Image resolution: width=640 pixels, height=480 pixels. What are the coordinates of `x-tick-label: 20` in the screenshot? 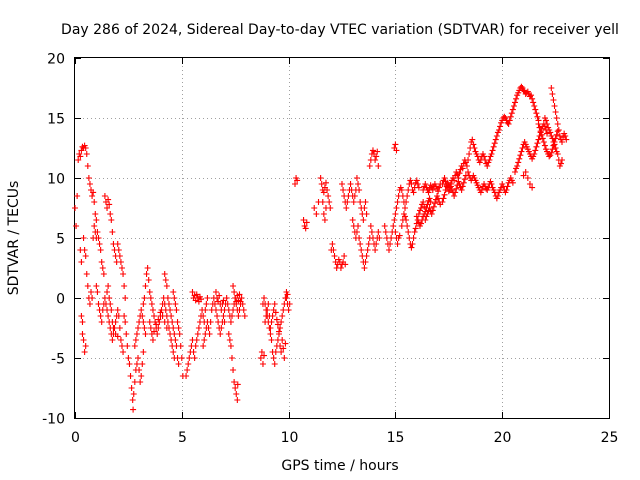 It's located at (503, 438).